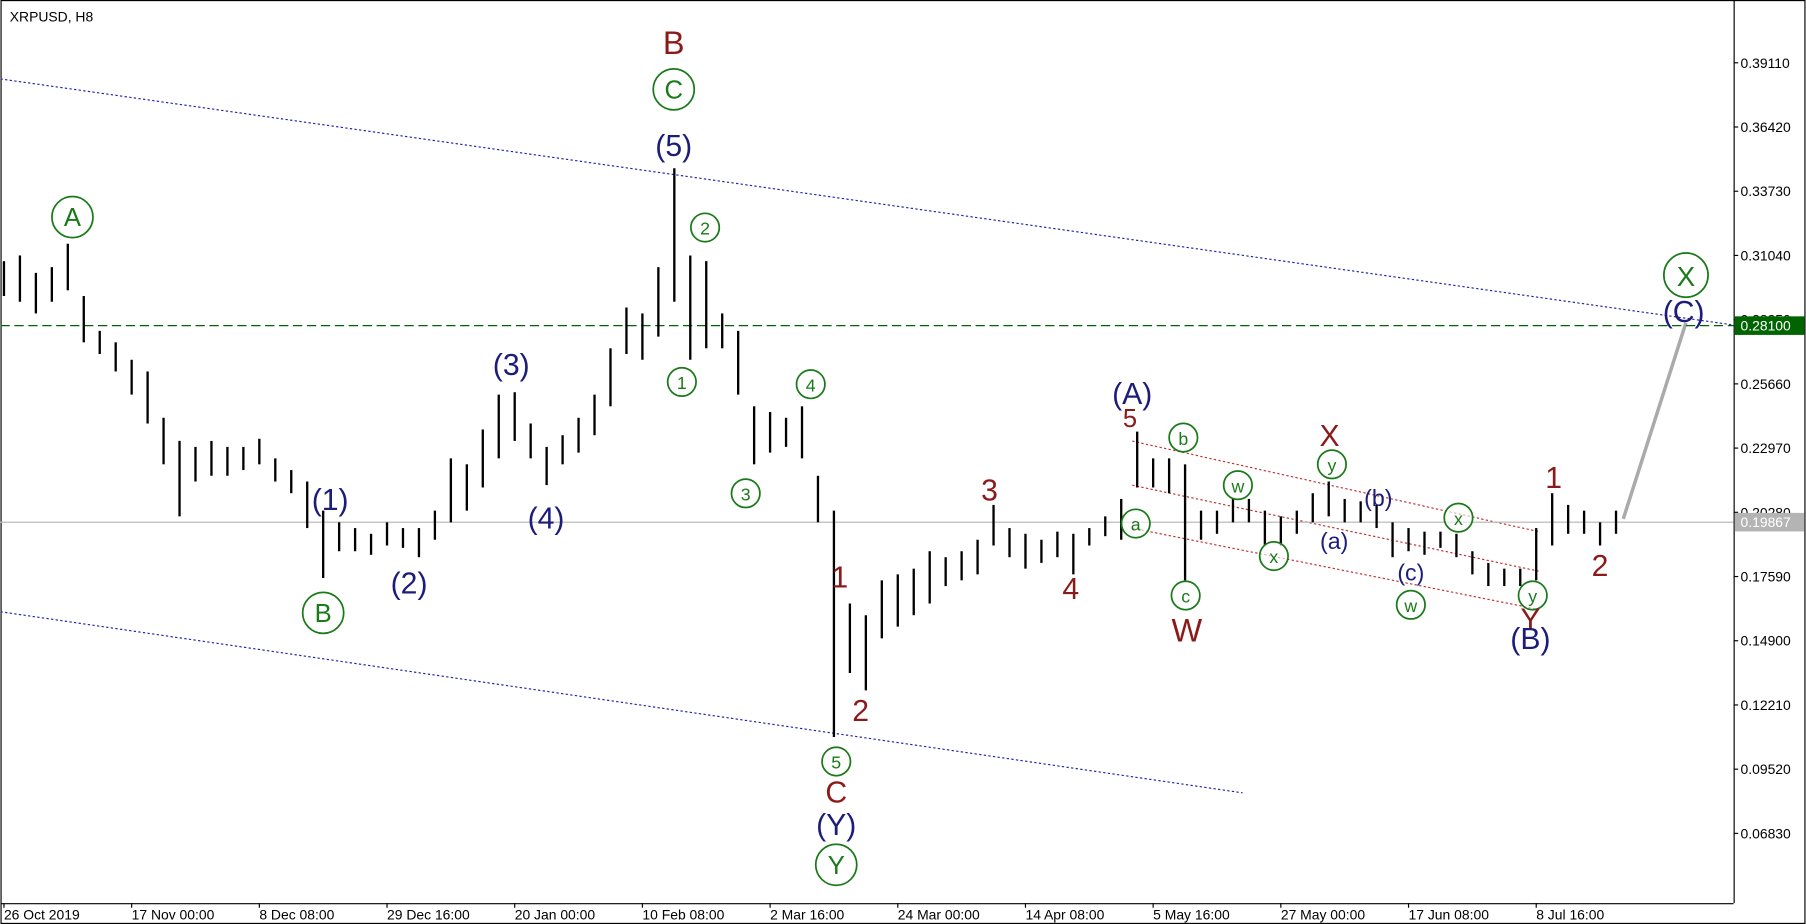  What do you see at coordinates (836, 825) in the screenshot?
I see `wave-label: (Y)` at bounding box center [836, 825].